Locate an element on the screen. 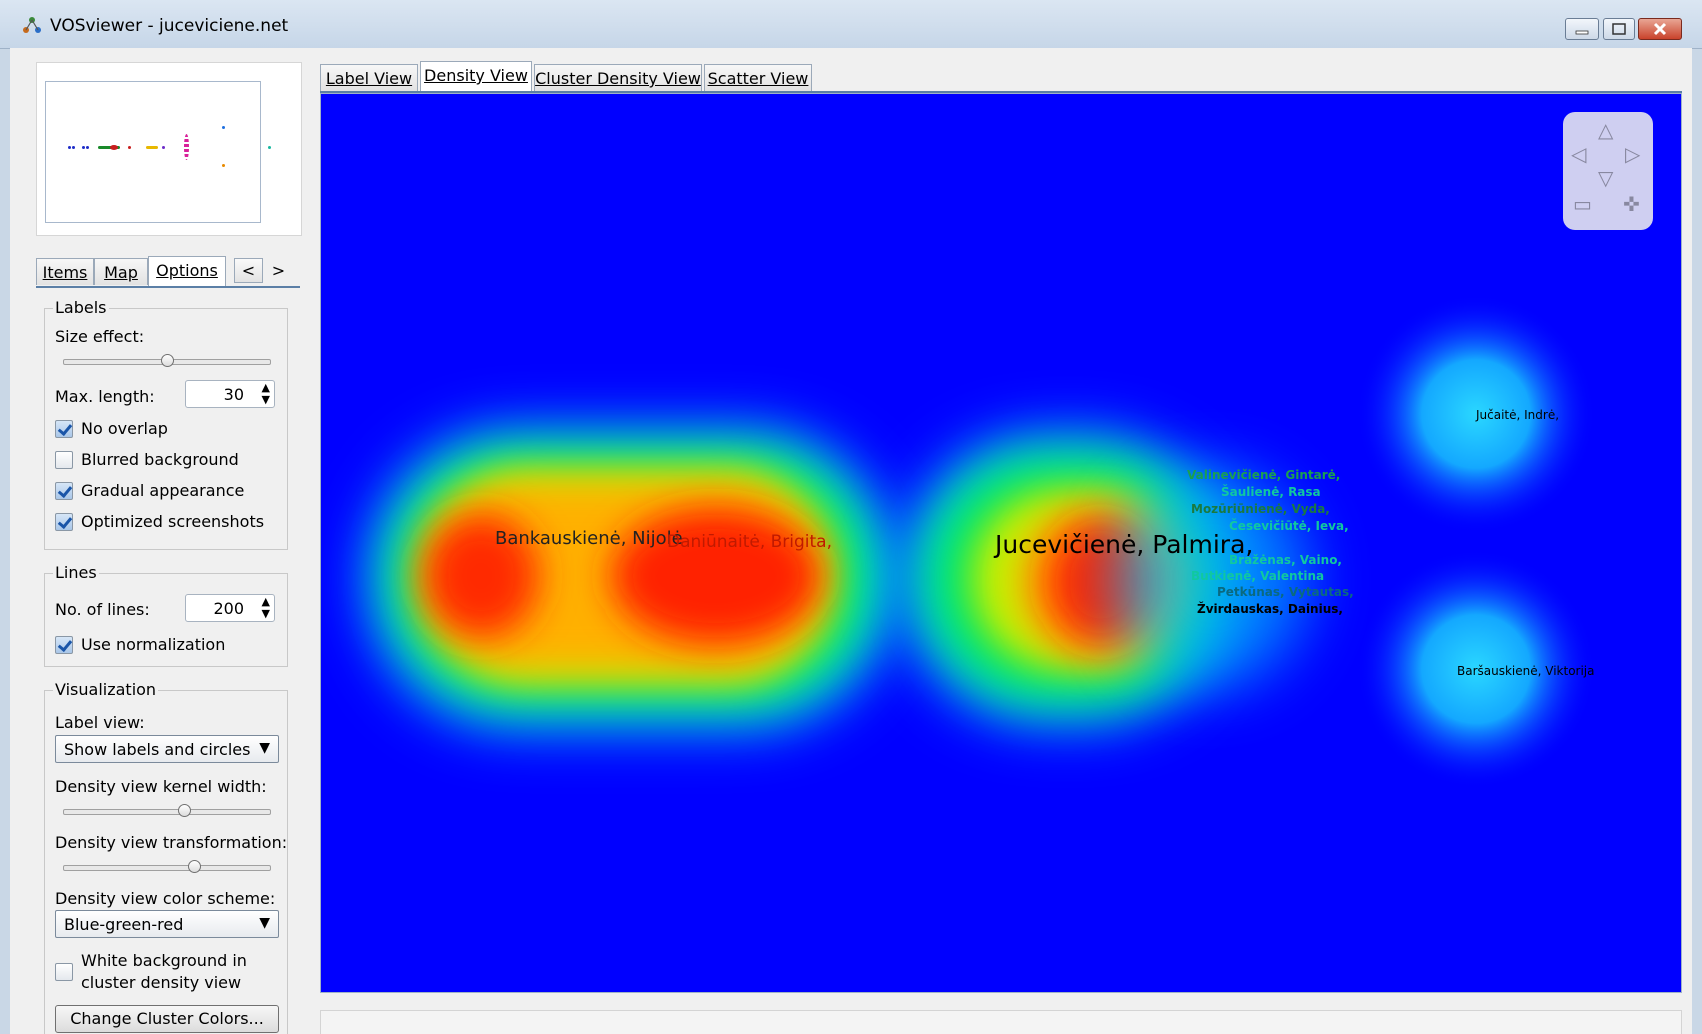 The image size is (1702, 1034). tab-items: Items is located at coordinates (65, 271).